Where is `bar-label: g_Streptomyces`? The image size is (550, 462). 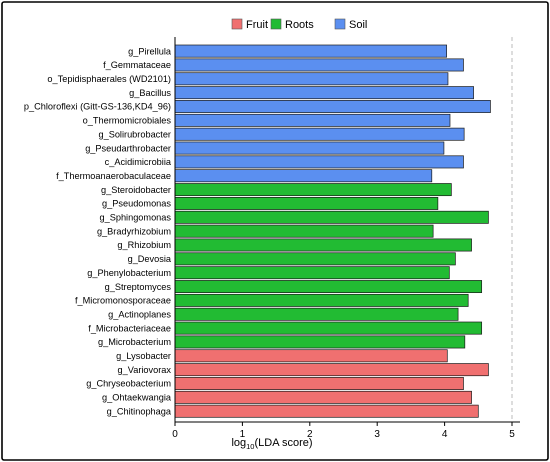 bar-label: g_Streptomyces is located at coordinates (138, 287).